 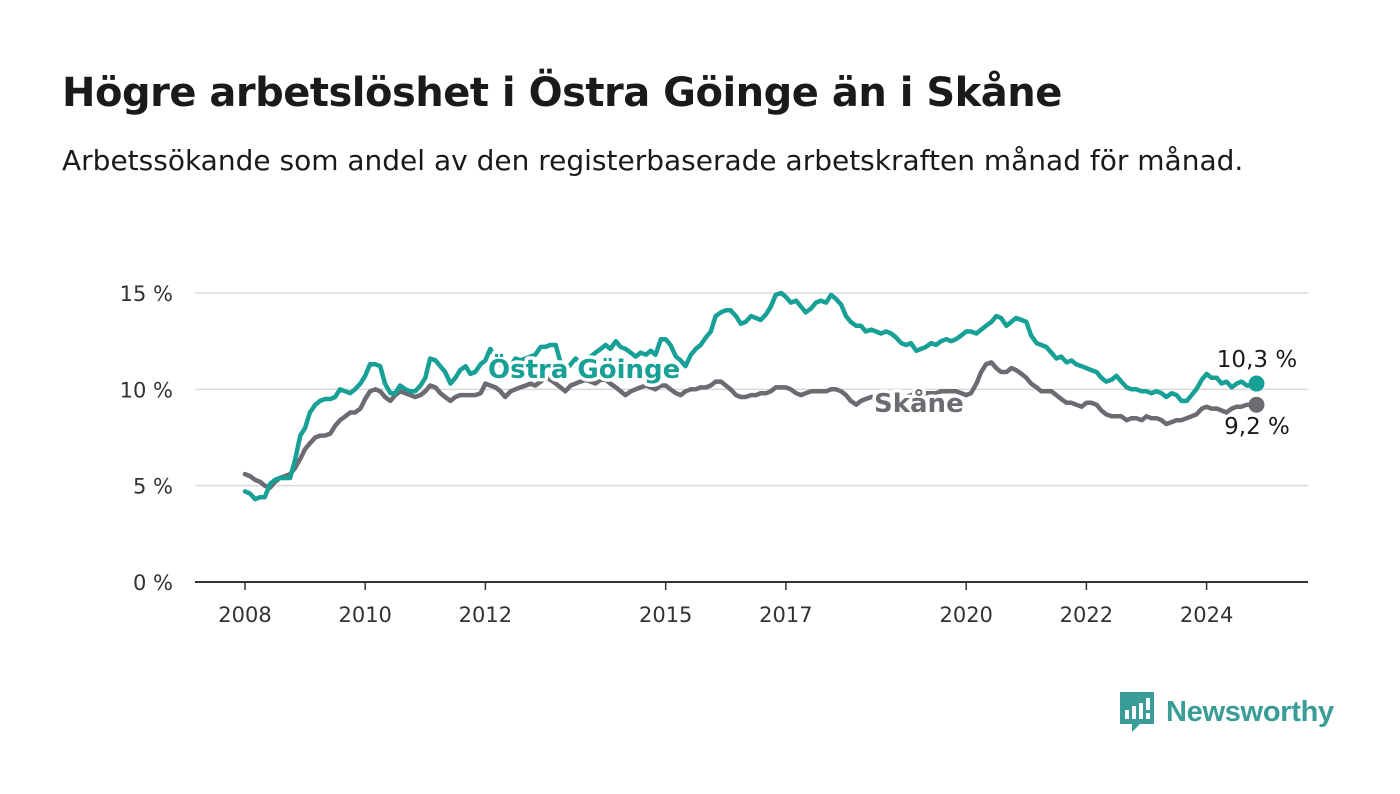 What do you see at coordinates (725, 604) in the screenshot?
I see `x-axis-ticks: 2008 2010 2012 2015 2017 2020 2022 2024` at bounding box center [725, 604].